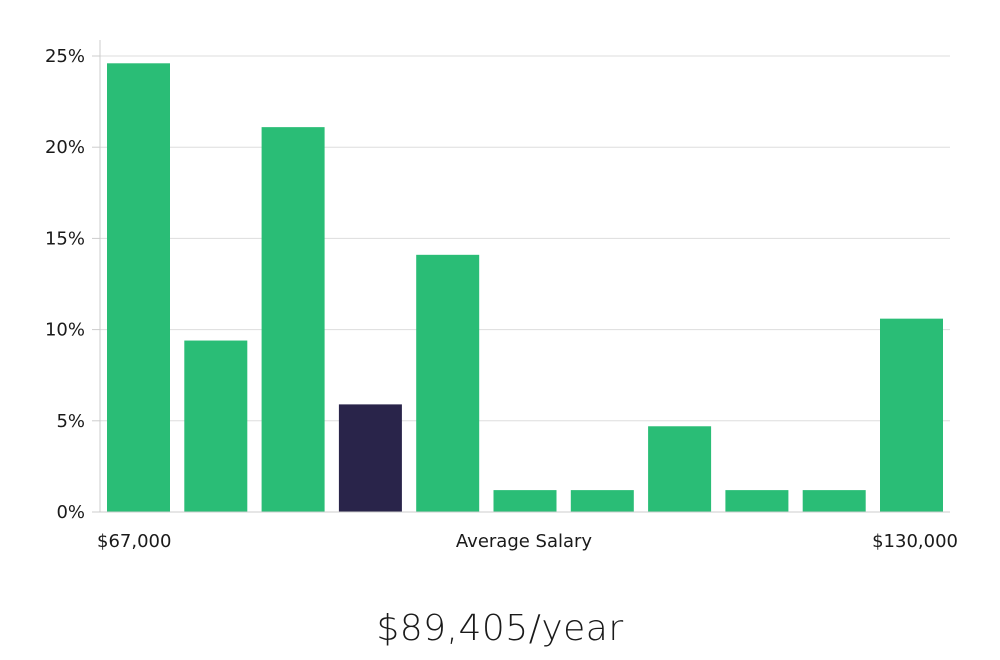 The width and height of the screenshot is (1000, 660). Describe the element at coordinates (70, 421) in the screenshot. I see `y-tick-label: 5%` at that location.